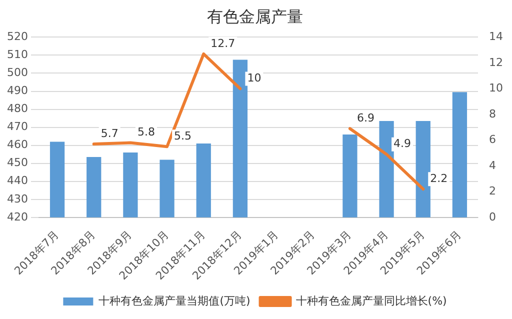 The image size is (512, 319). What do you see at coordinates (17, 181) in the screenshot?
I see `y-tick-label: 440` at bounding box center [17, 181].